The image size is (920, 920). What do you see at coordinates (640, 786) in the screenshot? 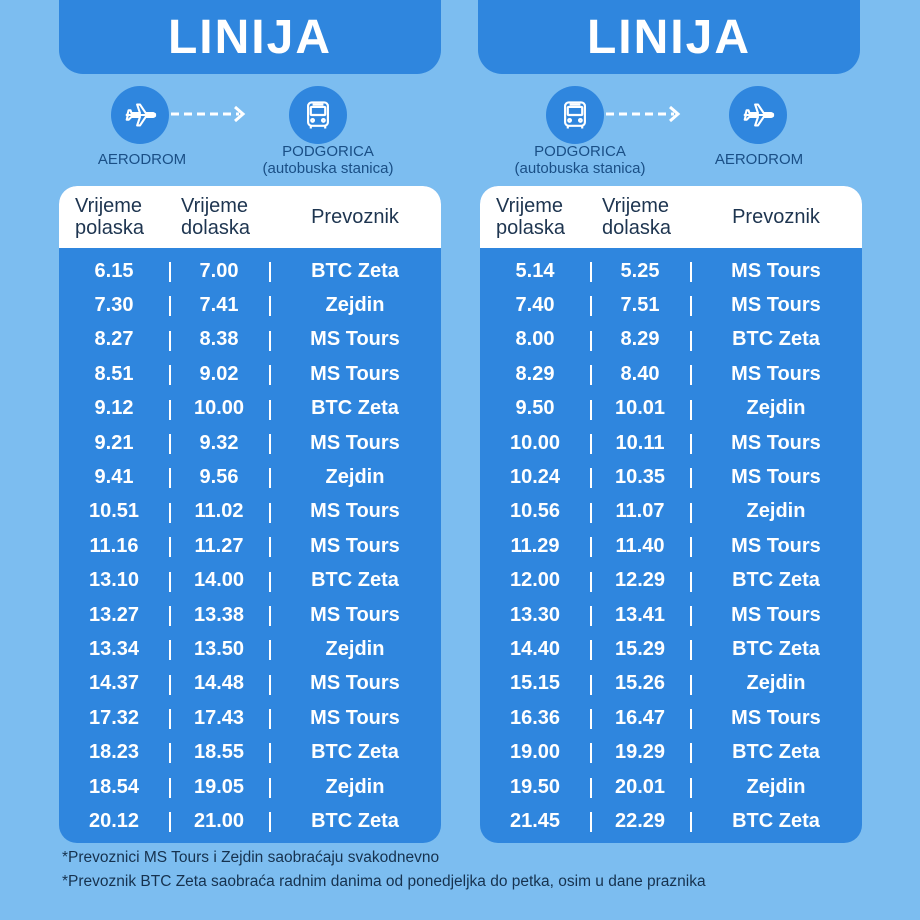
I see `arrival-time: 20.01` at bounding box center [640, 786].